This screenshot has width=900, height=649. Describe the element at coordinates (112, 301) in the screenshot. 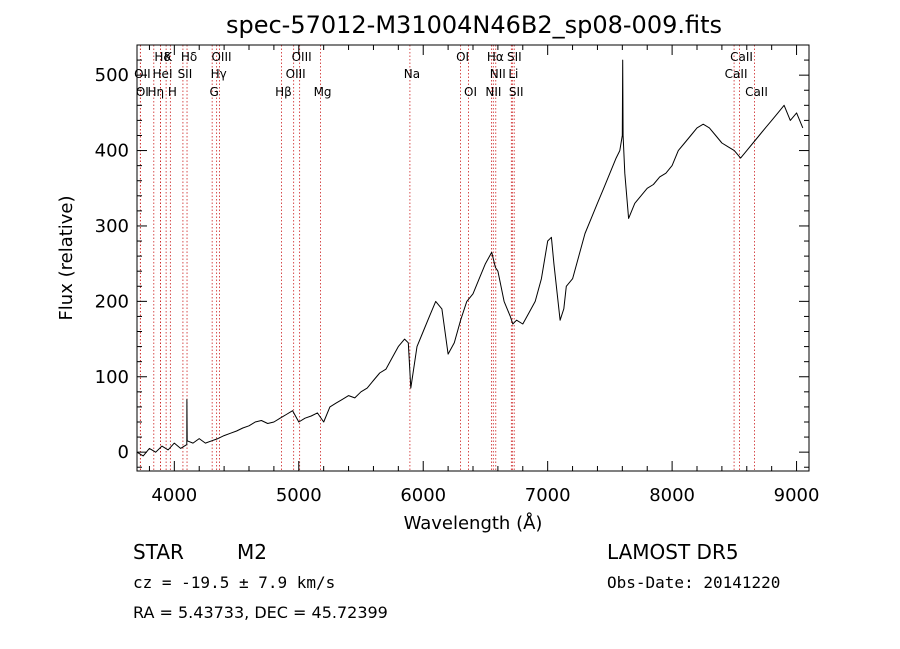

I see `y-tick-label: 200` at that location.